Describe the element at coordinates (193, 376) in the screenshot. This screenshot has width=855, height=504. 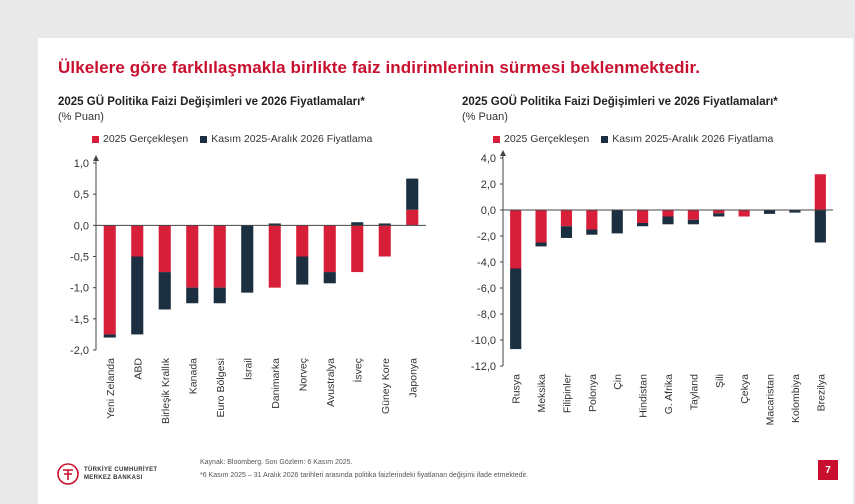
I see `x-category-label: Kanada` at that location.